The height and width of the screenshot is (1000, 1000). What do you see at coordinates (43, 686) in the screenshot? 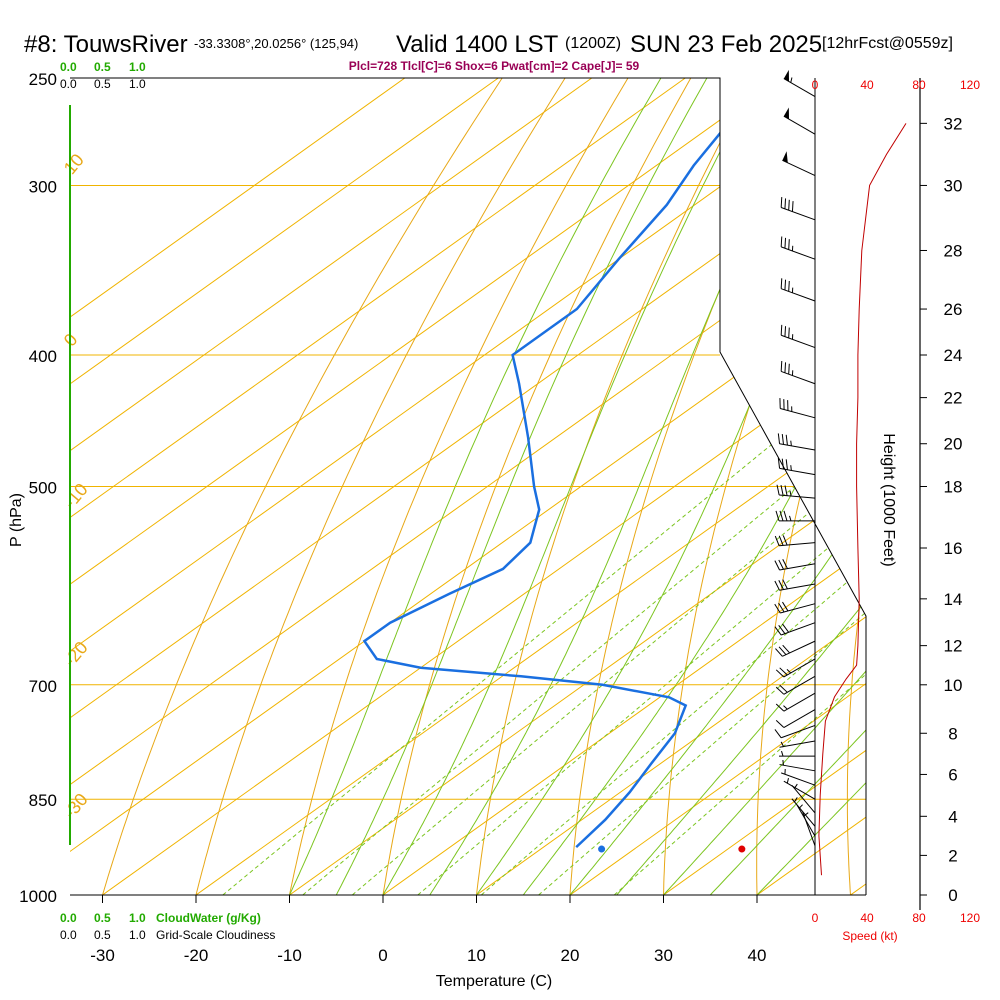
I see `pressure-label: 700` at bounding box center [43, 686].